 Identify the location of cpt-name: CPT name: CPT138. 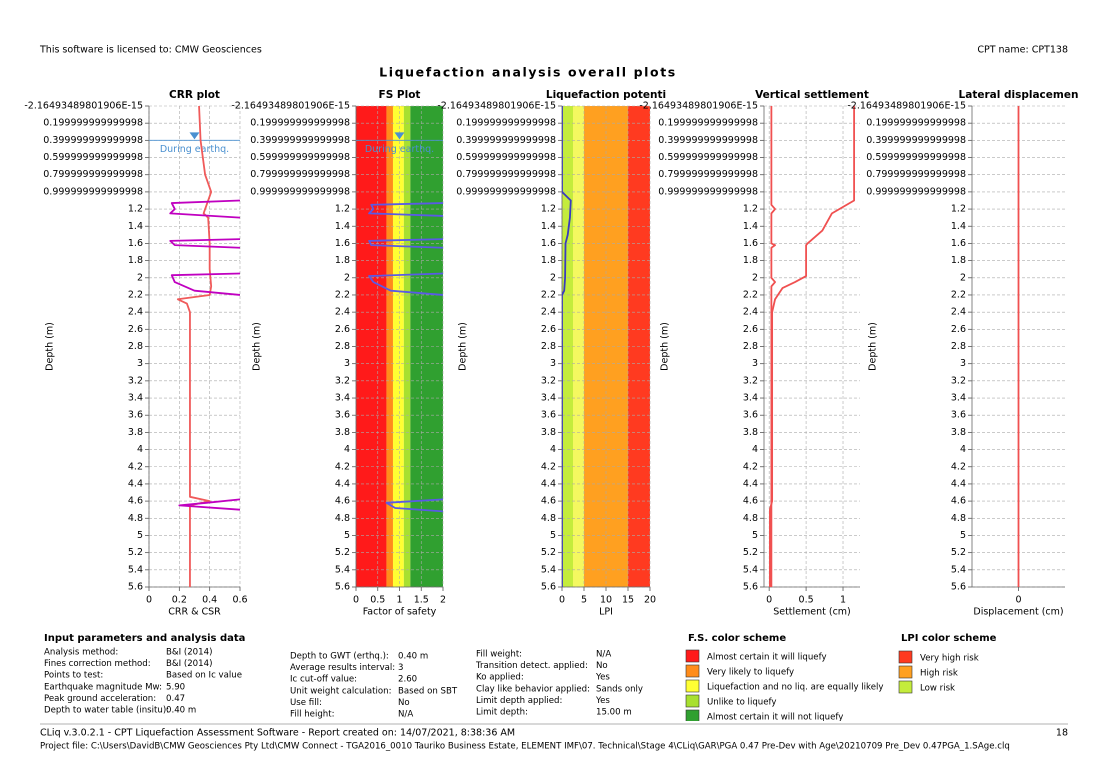
(1022, 50).